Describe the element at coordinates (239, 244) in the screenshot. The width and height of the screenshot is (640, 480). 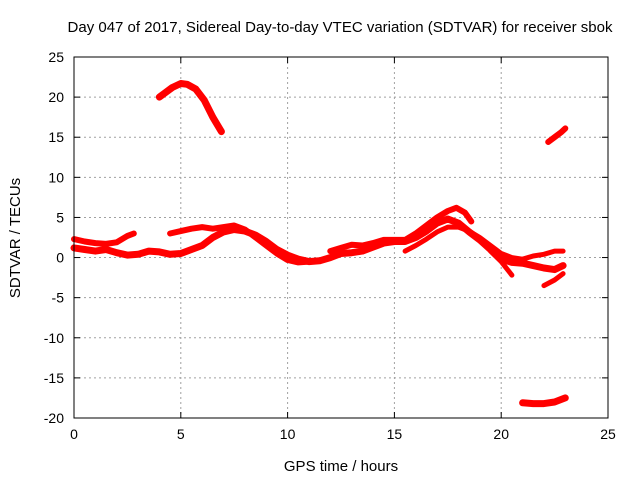
I see `series-arc-dawn-upper` at that location.